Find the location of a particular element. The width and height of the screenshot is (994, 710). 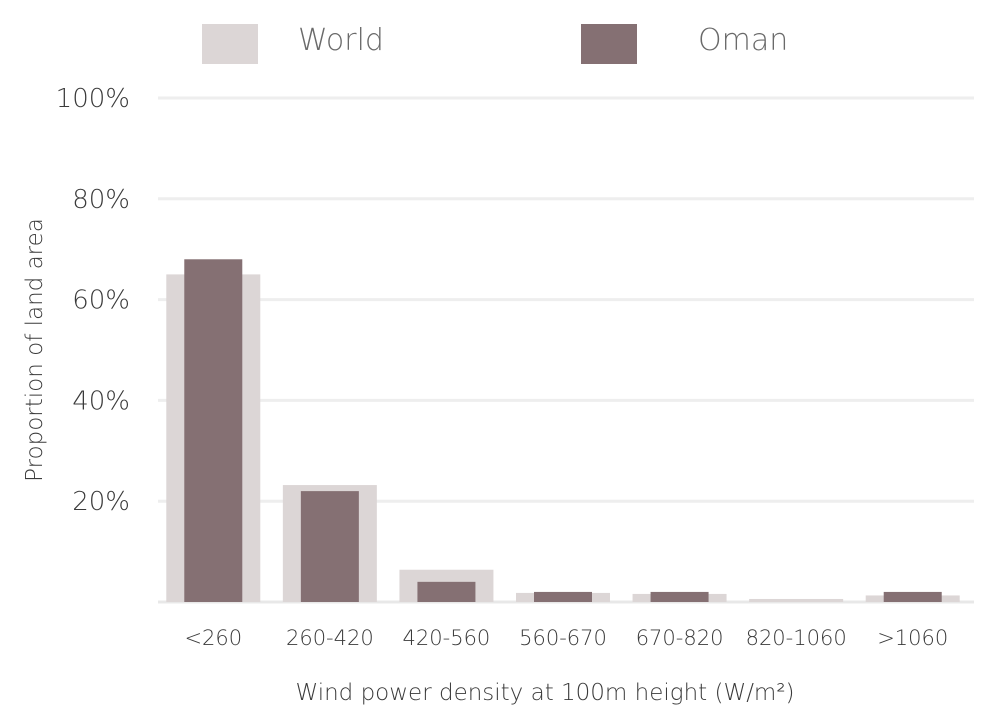

y-tick-label-60: 60% is located at coordinates (101, 301).